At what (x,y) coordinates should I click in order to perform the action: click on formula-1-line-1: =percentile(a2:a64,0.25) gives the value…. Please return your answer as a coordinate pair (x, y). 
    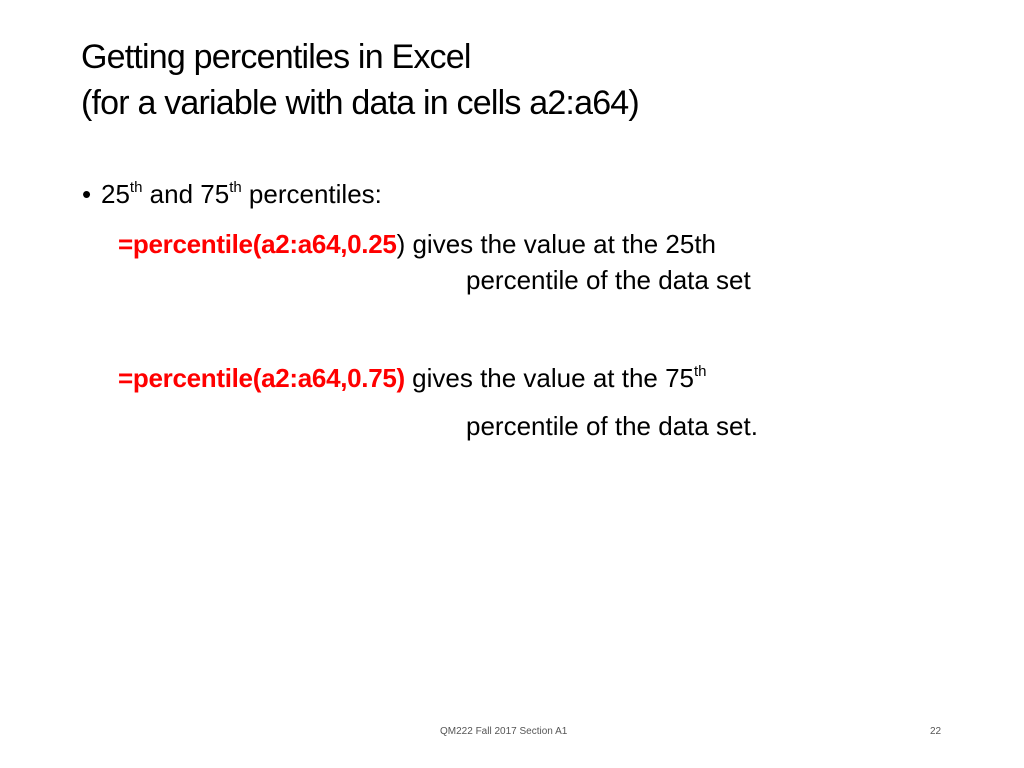
    Looking at the image, I should click on (417, 244).